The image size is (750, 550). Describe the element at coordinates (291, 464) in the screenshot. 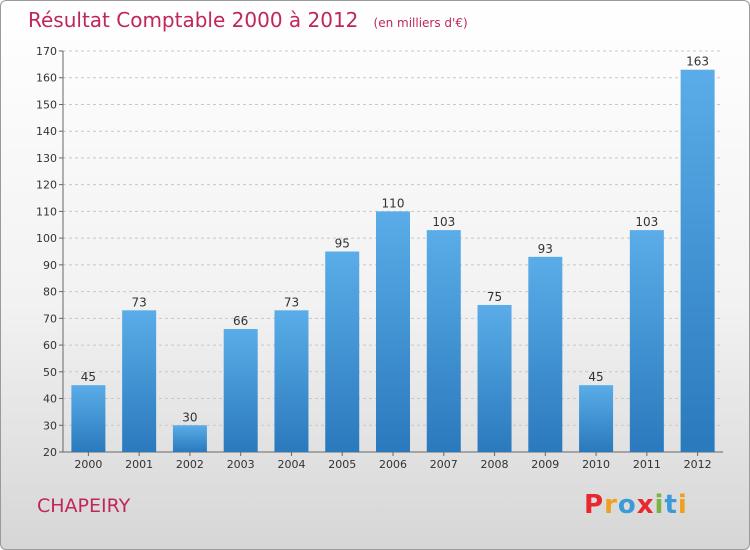

I see `x-tick-label: 2004` at that location.